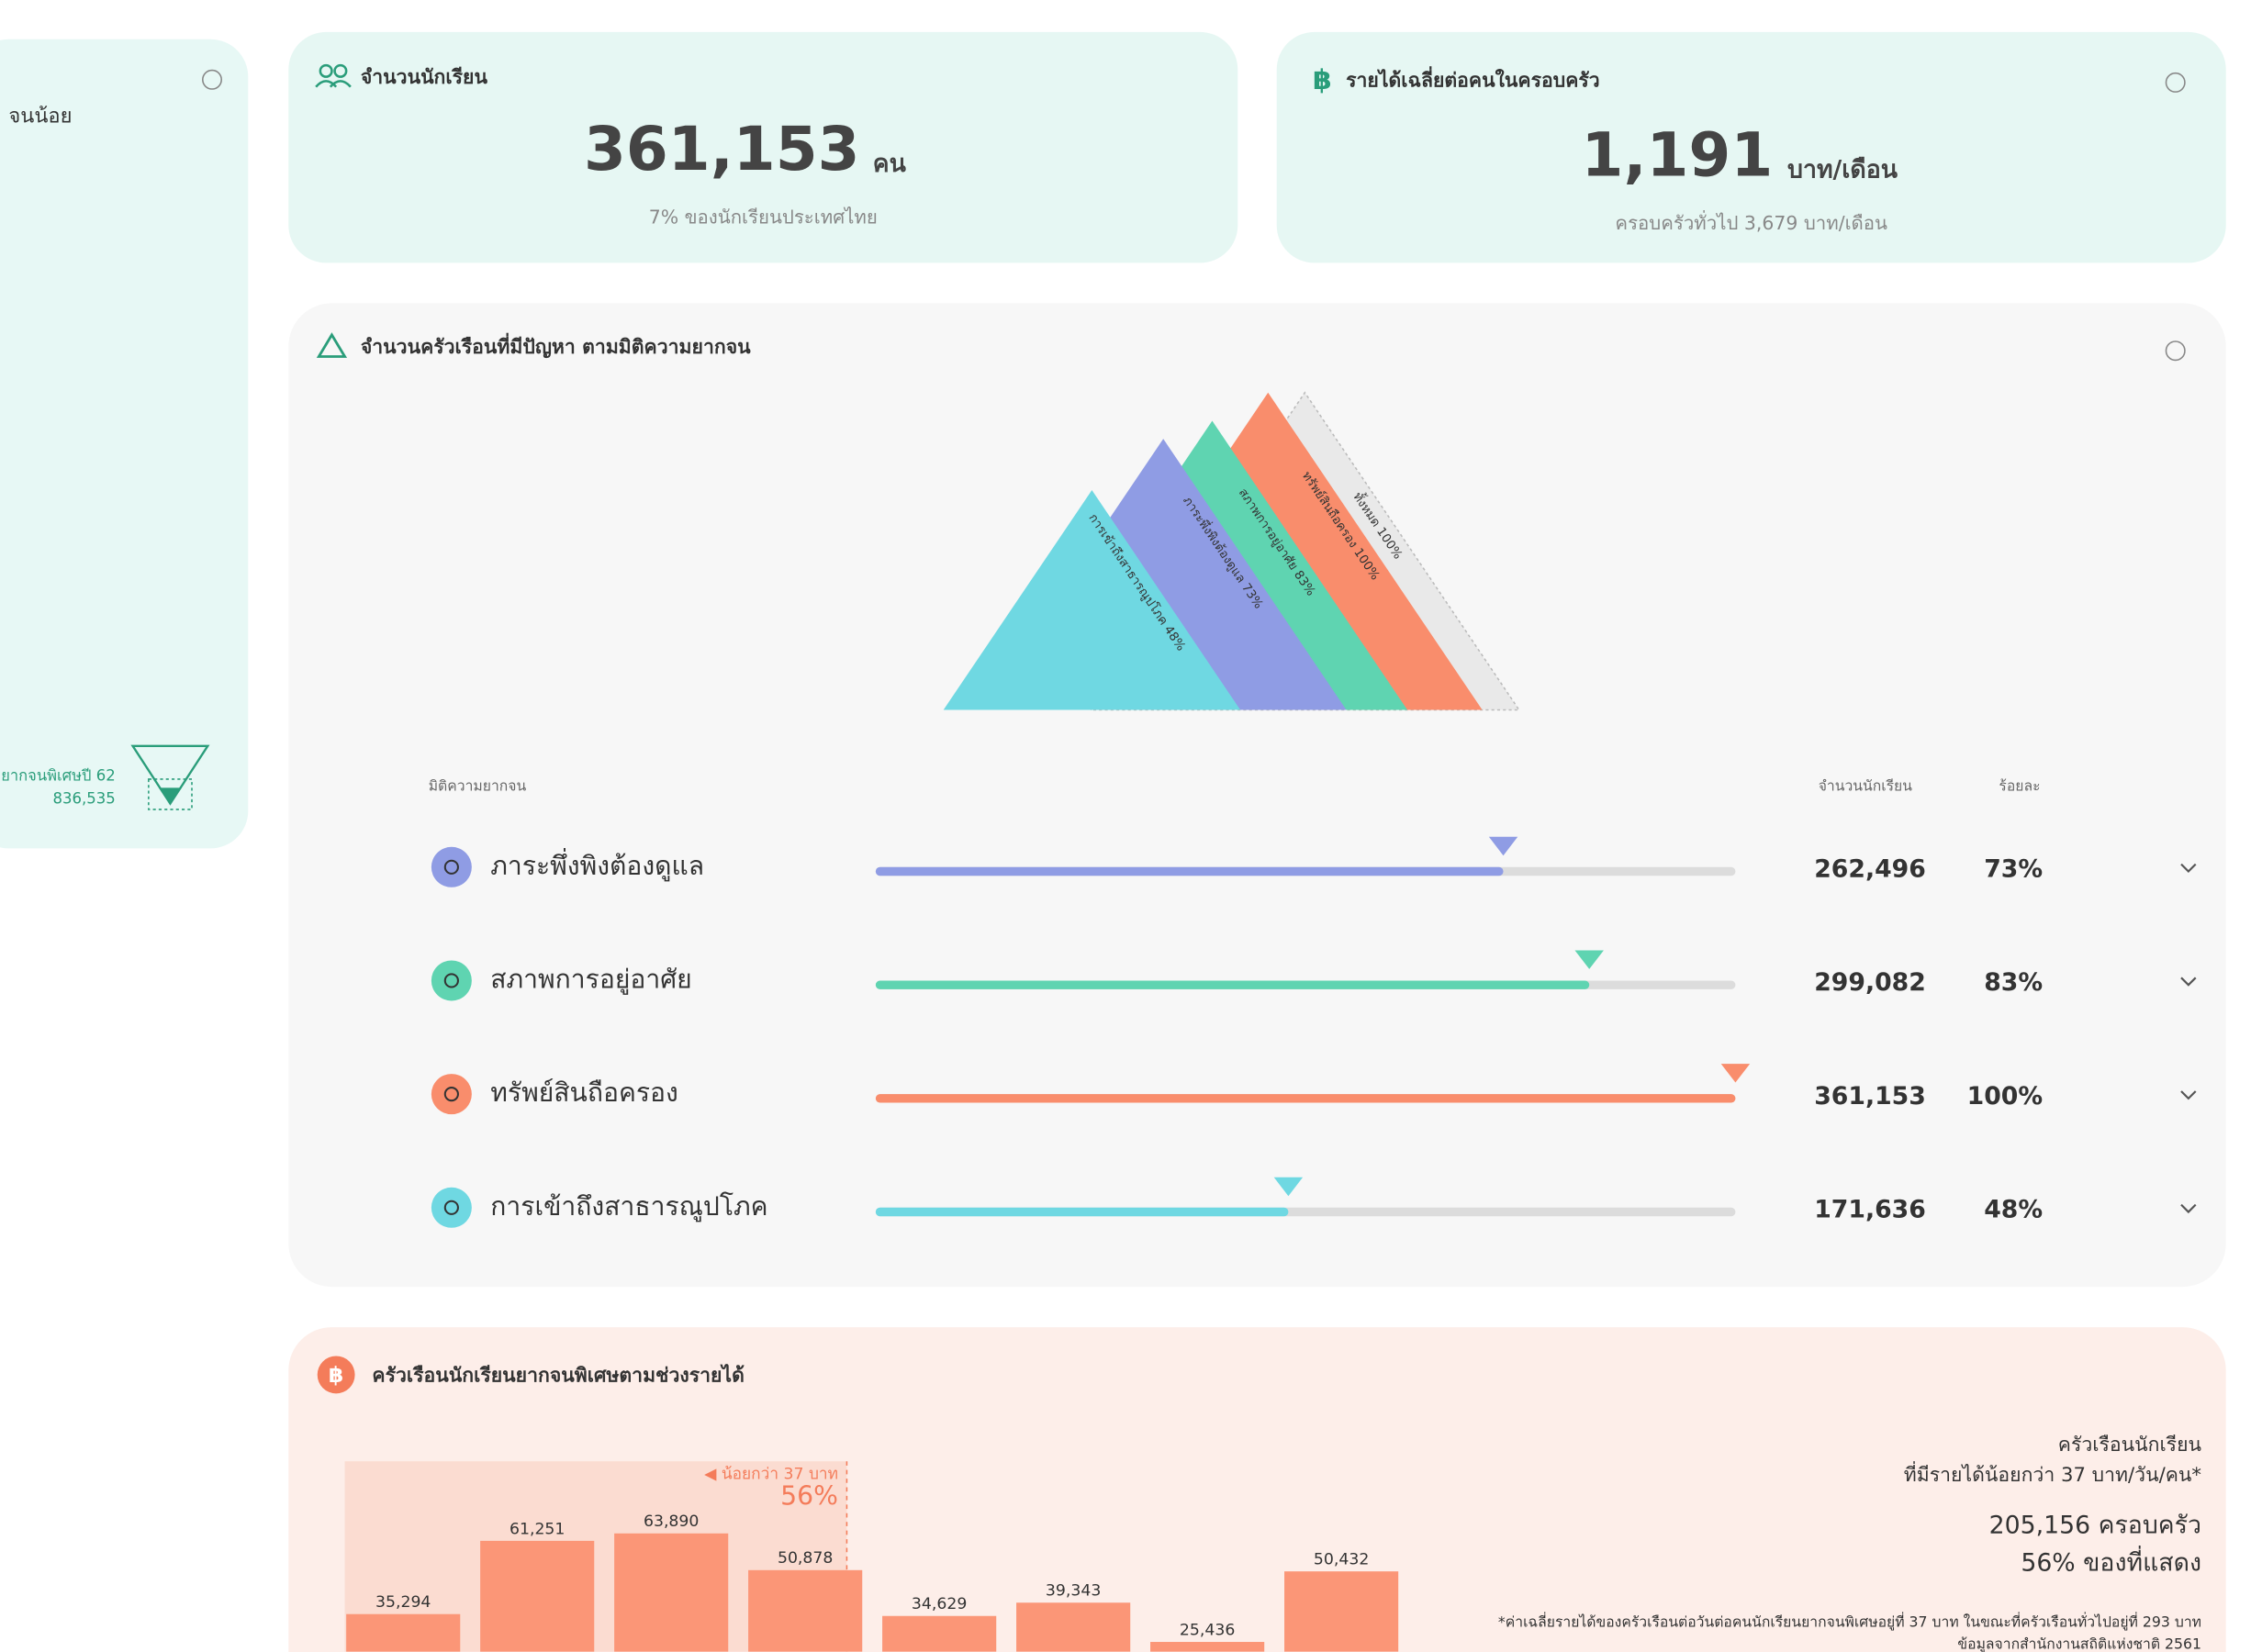 This screenshot has height=1652, width=2262. I want to click on annotation-share: 56%, so click(809, 1495).